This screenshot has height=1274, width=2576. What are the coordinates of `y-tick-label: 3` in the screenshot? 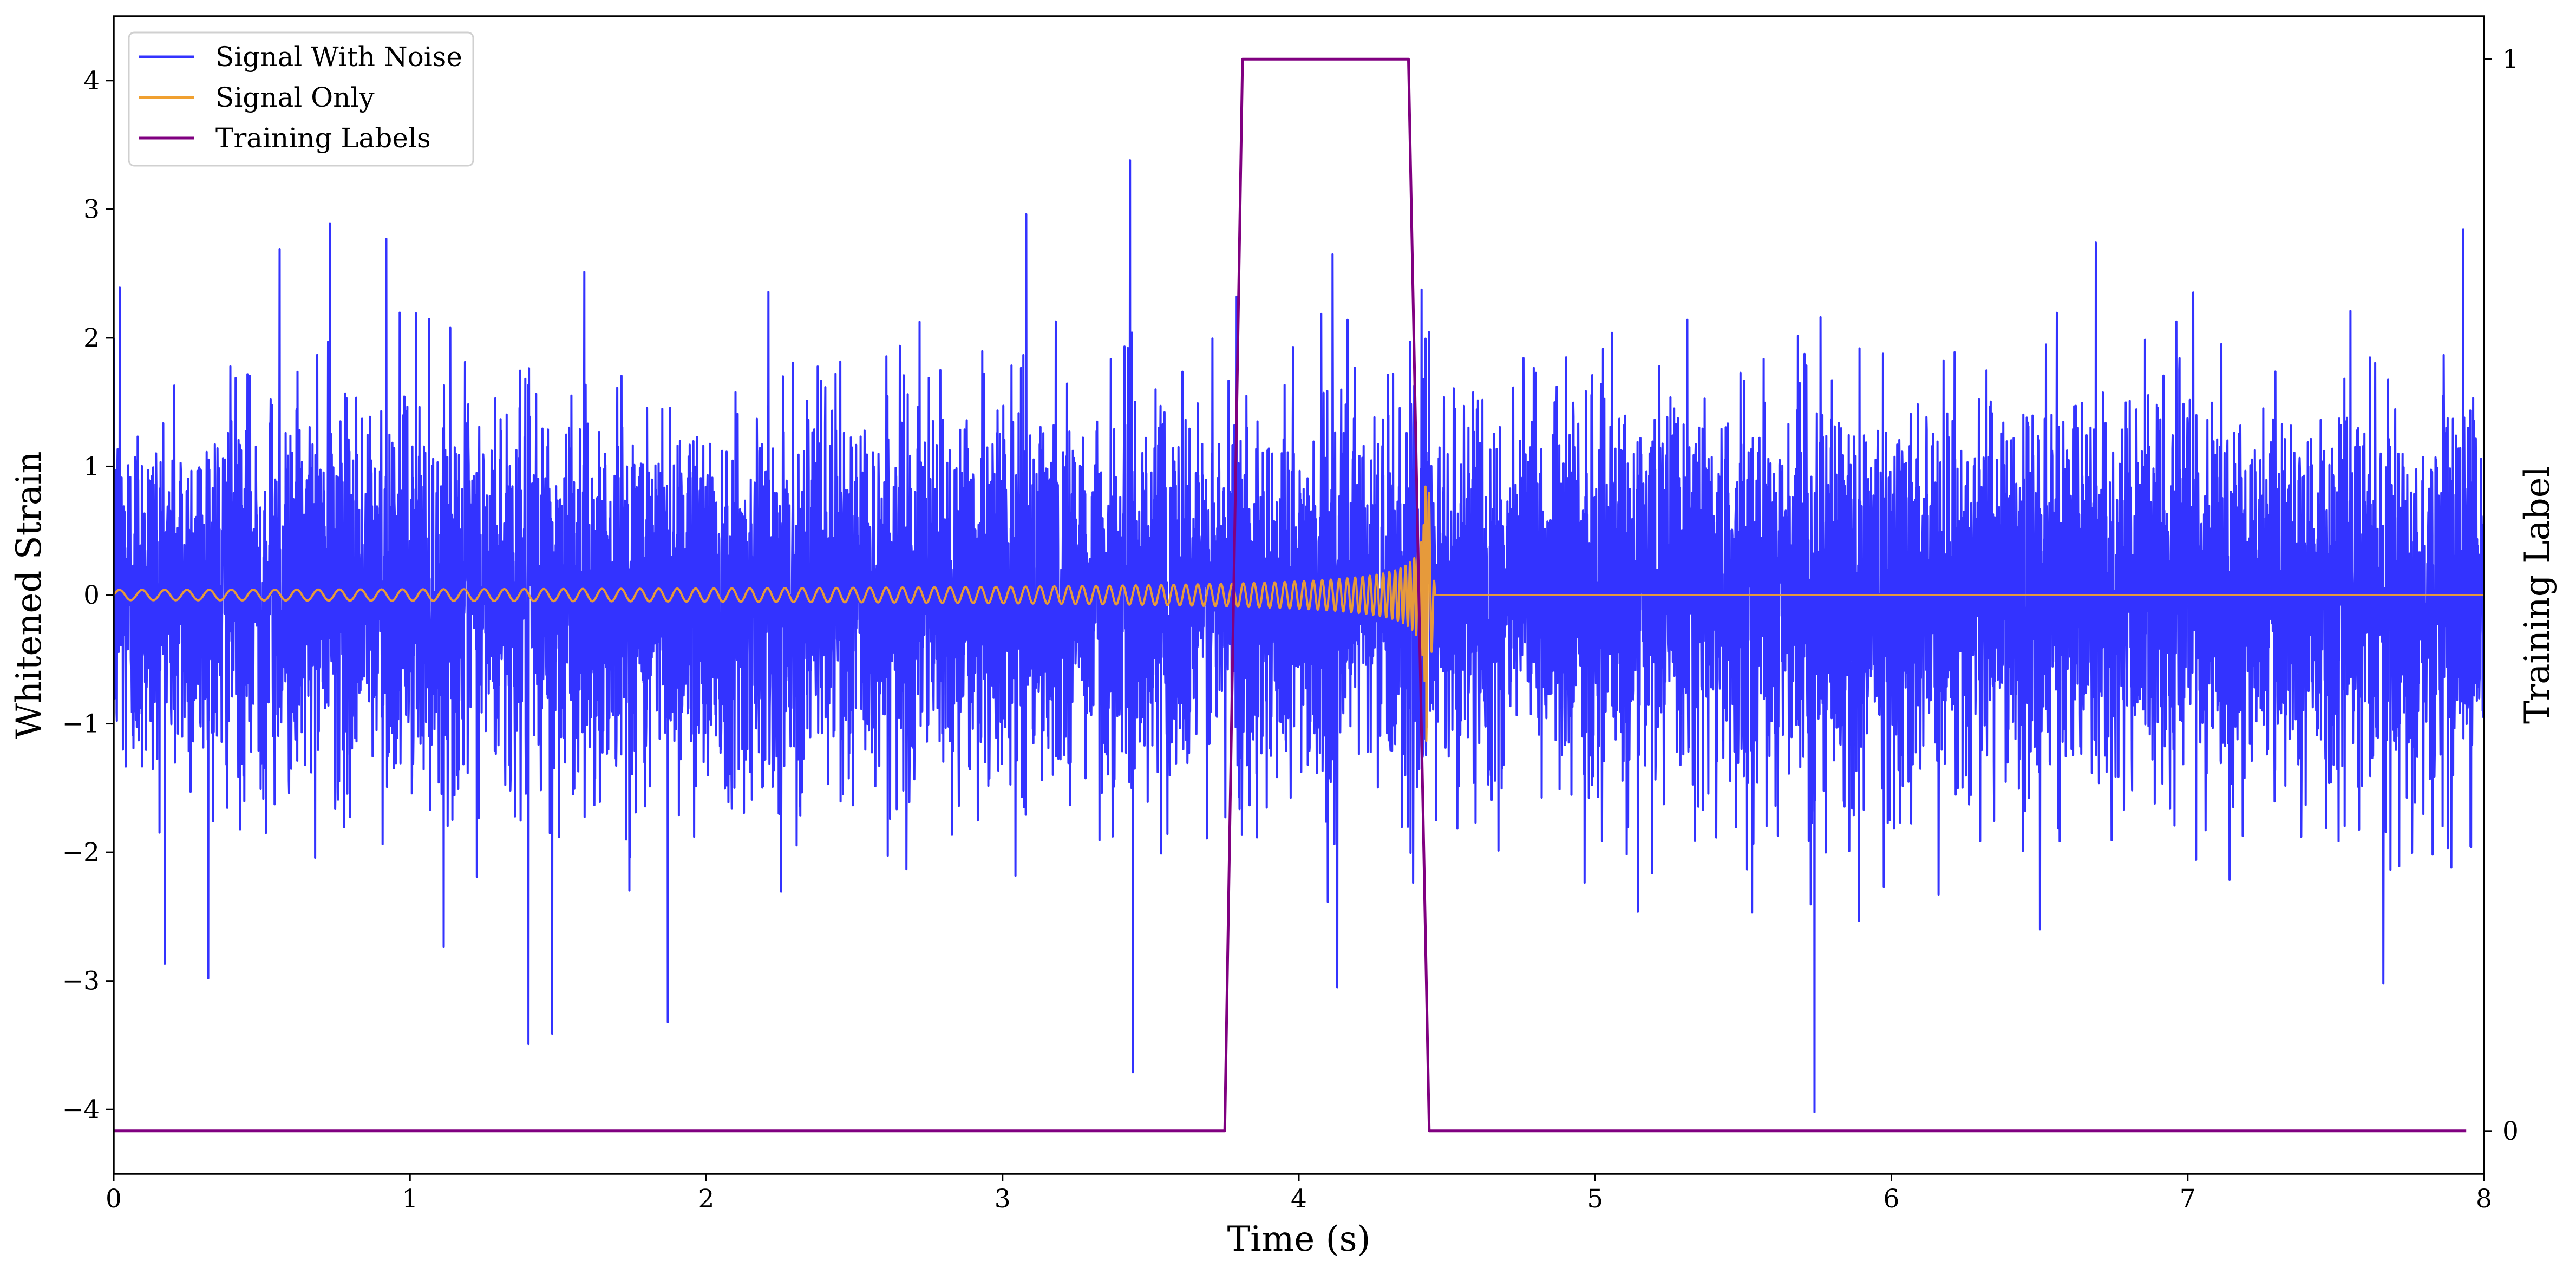 It's located at (92, 209).